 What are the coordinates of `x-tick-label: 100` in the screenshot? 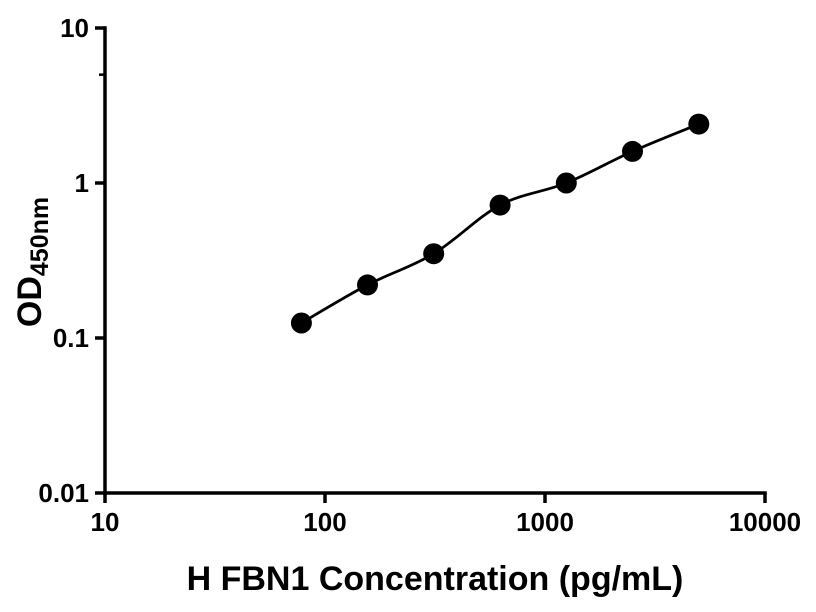 It's located at (324, 522).